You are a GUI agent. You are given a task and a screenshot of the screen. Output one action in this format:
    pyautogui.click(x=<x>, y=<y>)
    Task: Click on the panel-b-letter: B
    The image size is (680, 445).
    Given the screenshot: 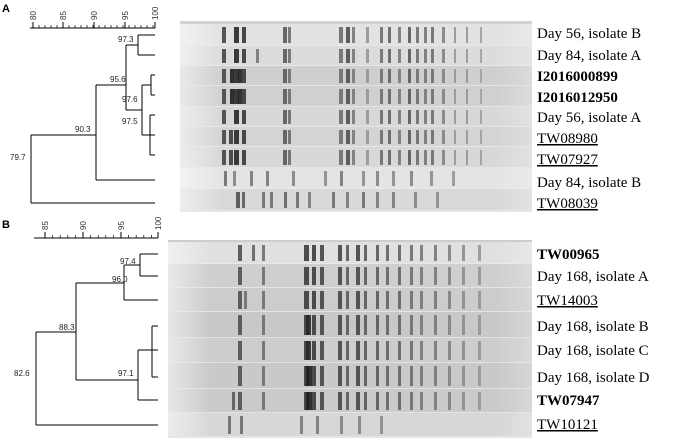 What is the action you would take?
    pyautogui.click(x=6, y=225)
    